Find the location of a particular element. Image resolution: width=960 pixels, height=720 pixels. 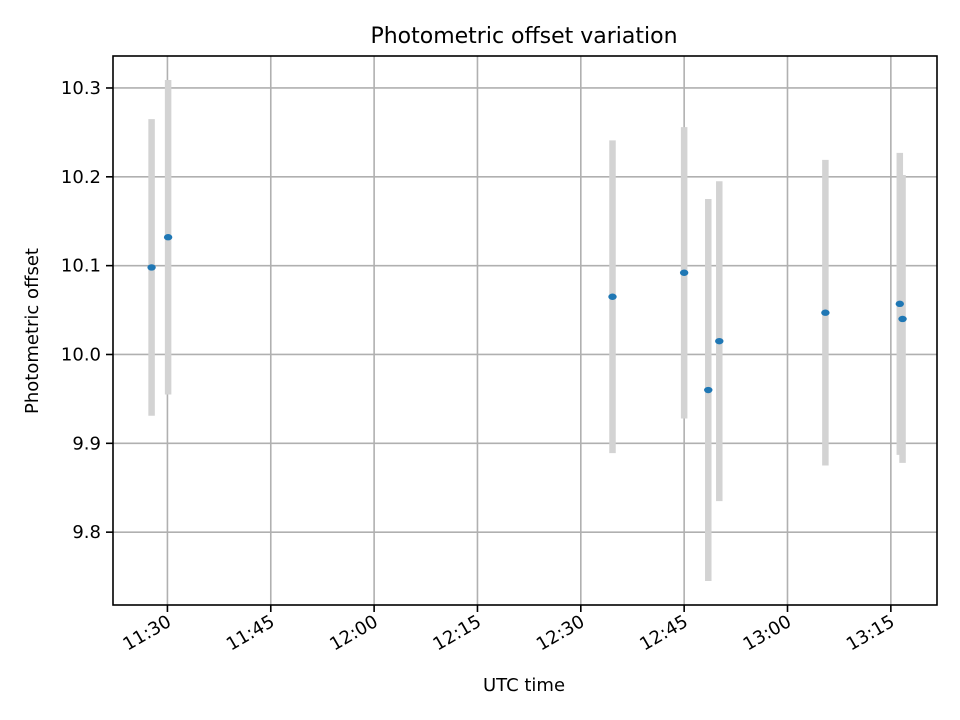

x-tick-label: 11:45 is located at coordinates (250, 633).